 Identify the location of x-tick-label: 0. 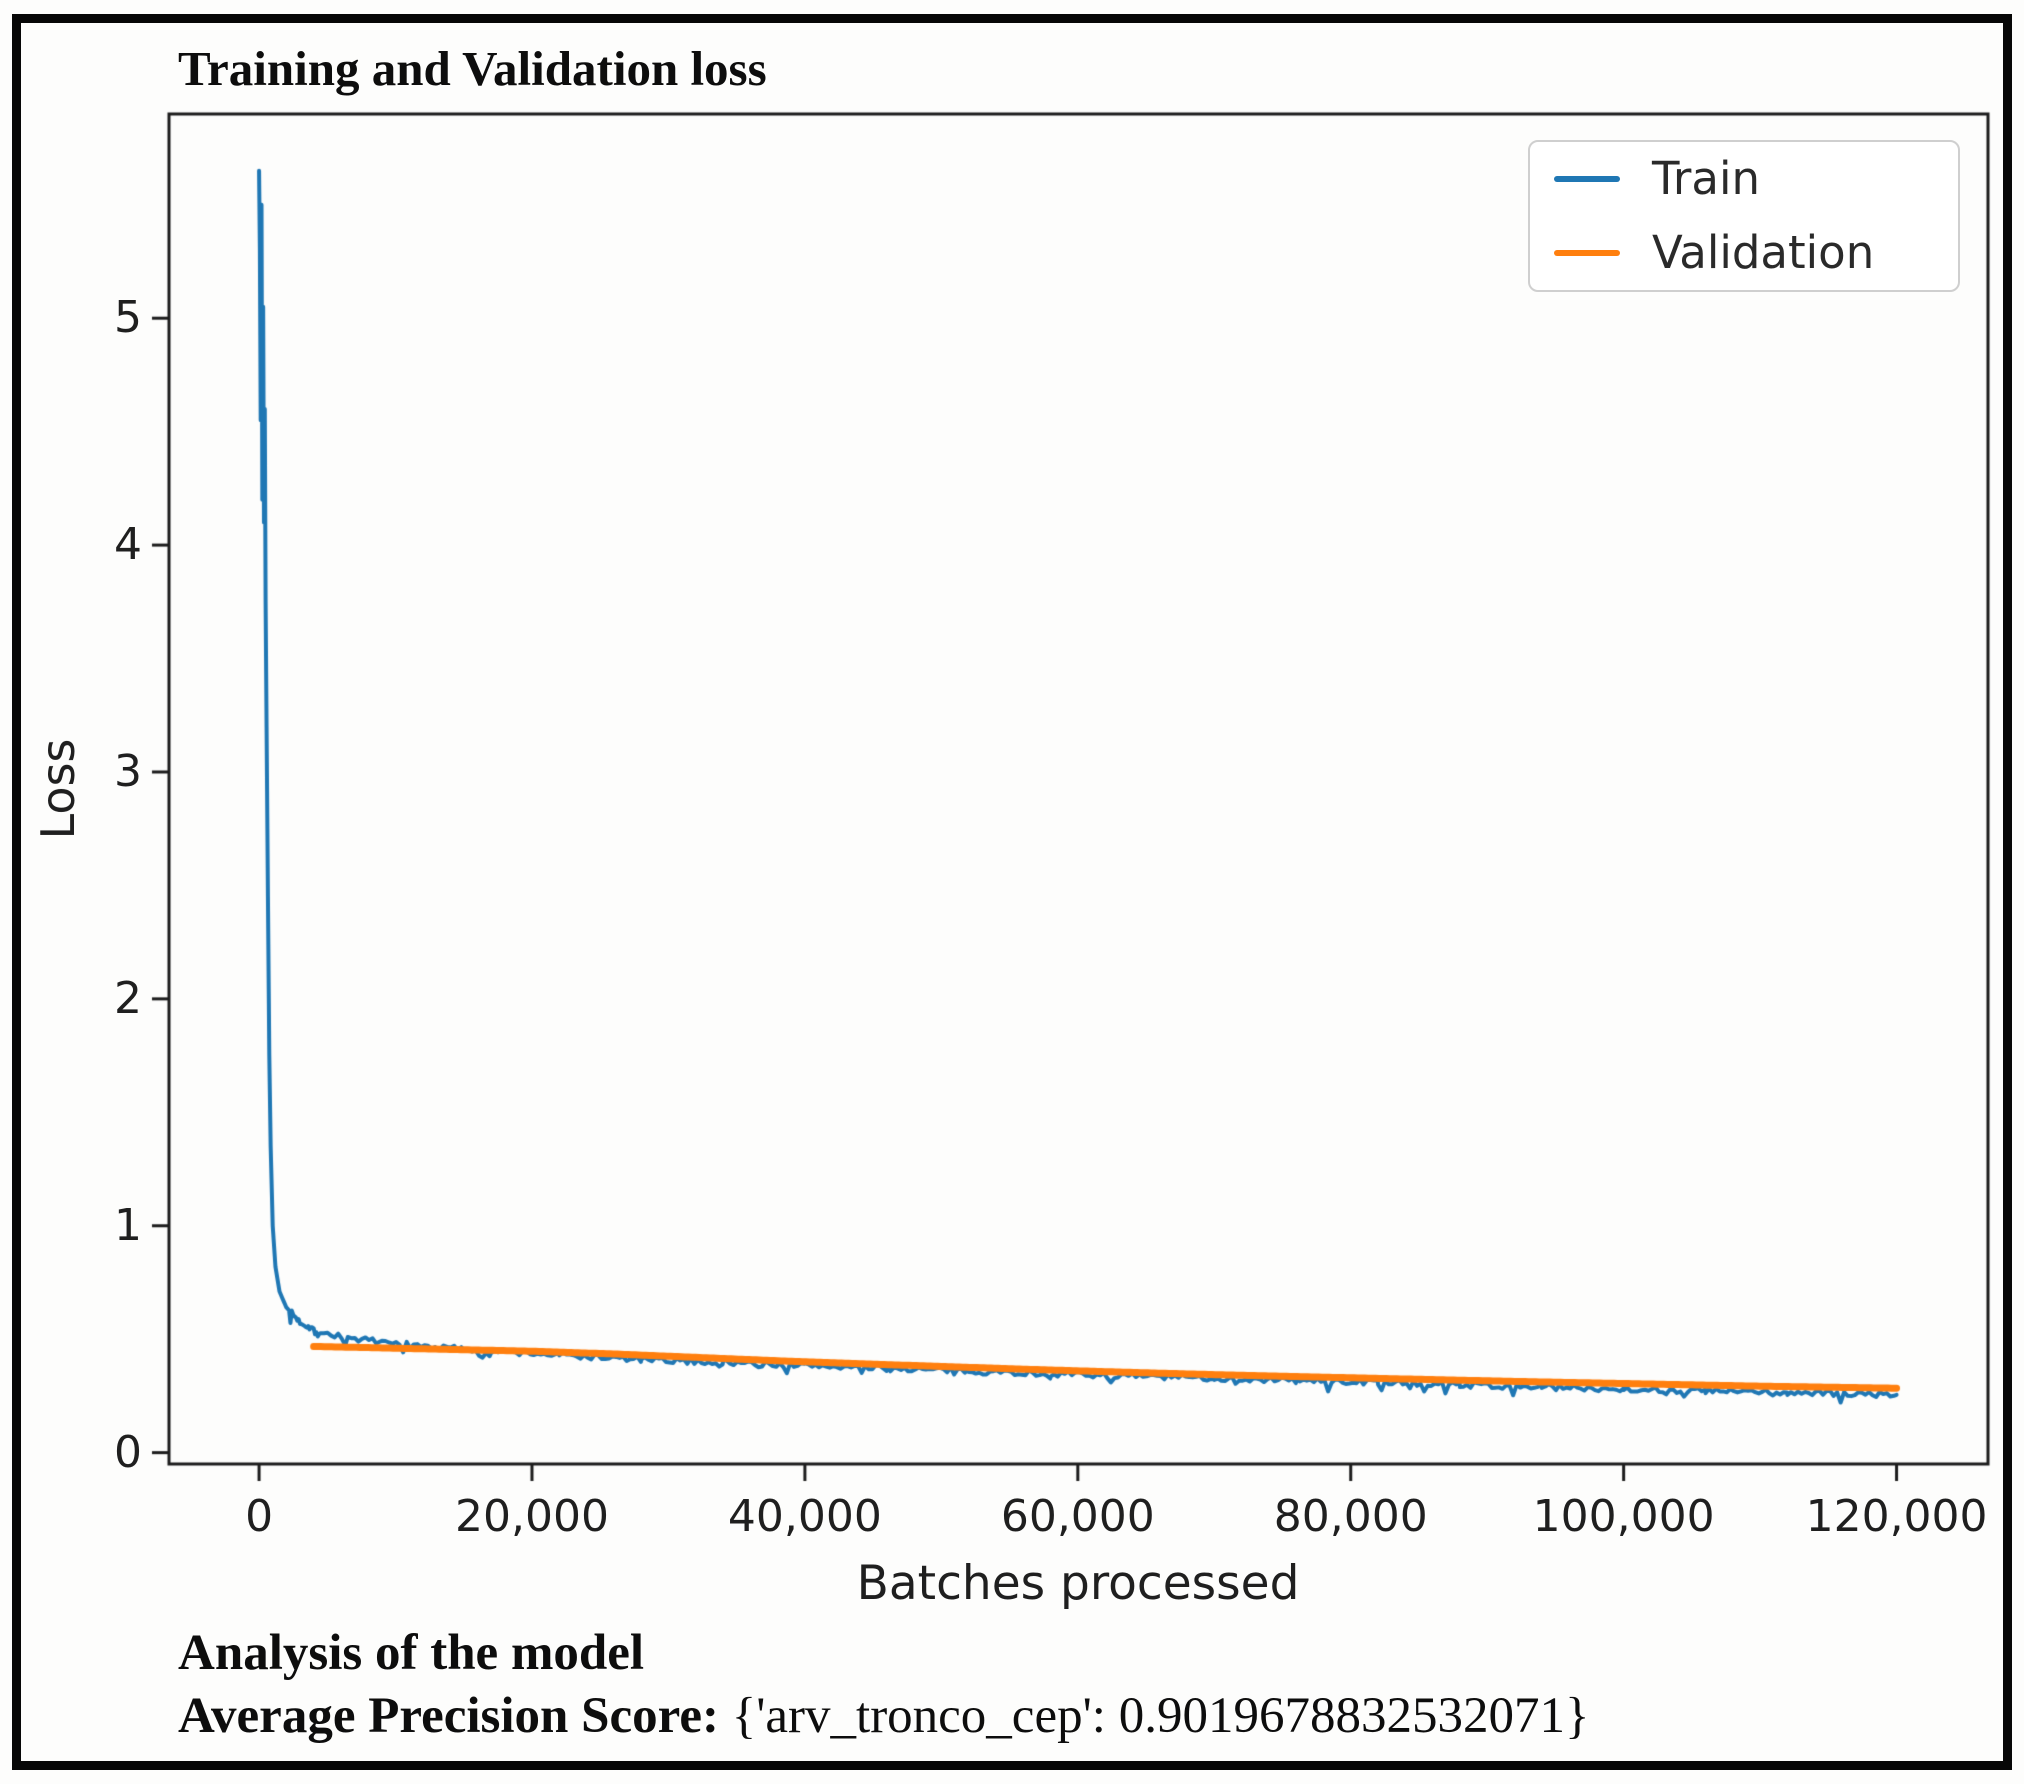
(259, 1516).